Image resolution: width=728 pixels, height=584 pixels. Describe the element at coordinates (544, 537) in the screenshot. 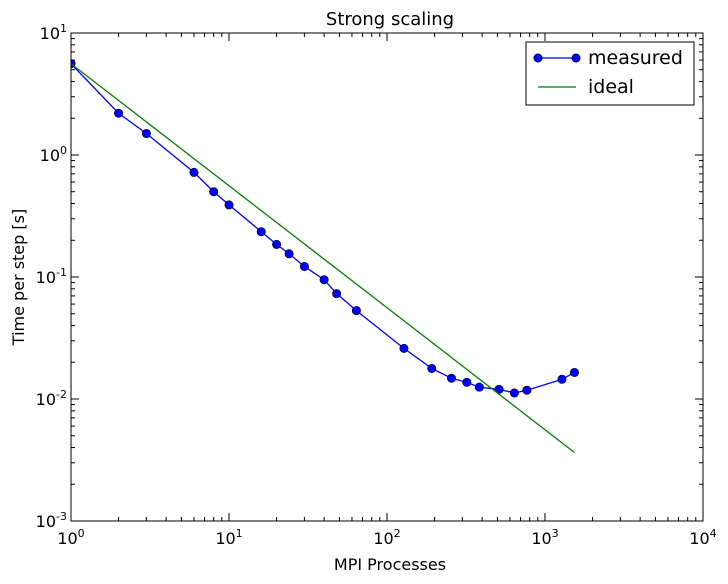

I see `x-tick-label: 10³` at that location.